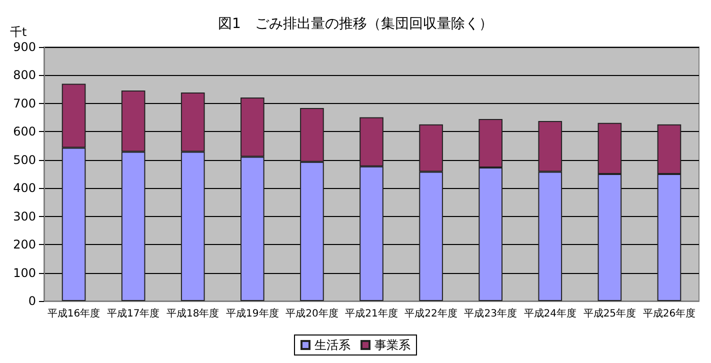 This screenshot has width=711, height=363. What do you see at coordinates (32, 301) in the screenshot?
I see `y-tick-label: 0` at bounding box center [32, 301].